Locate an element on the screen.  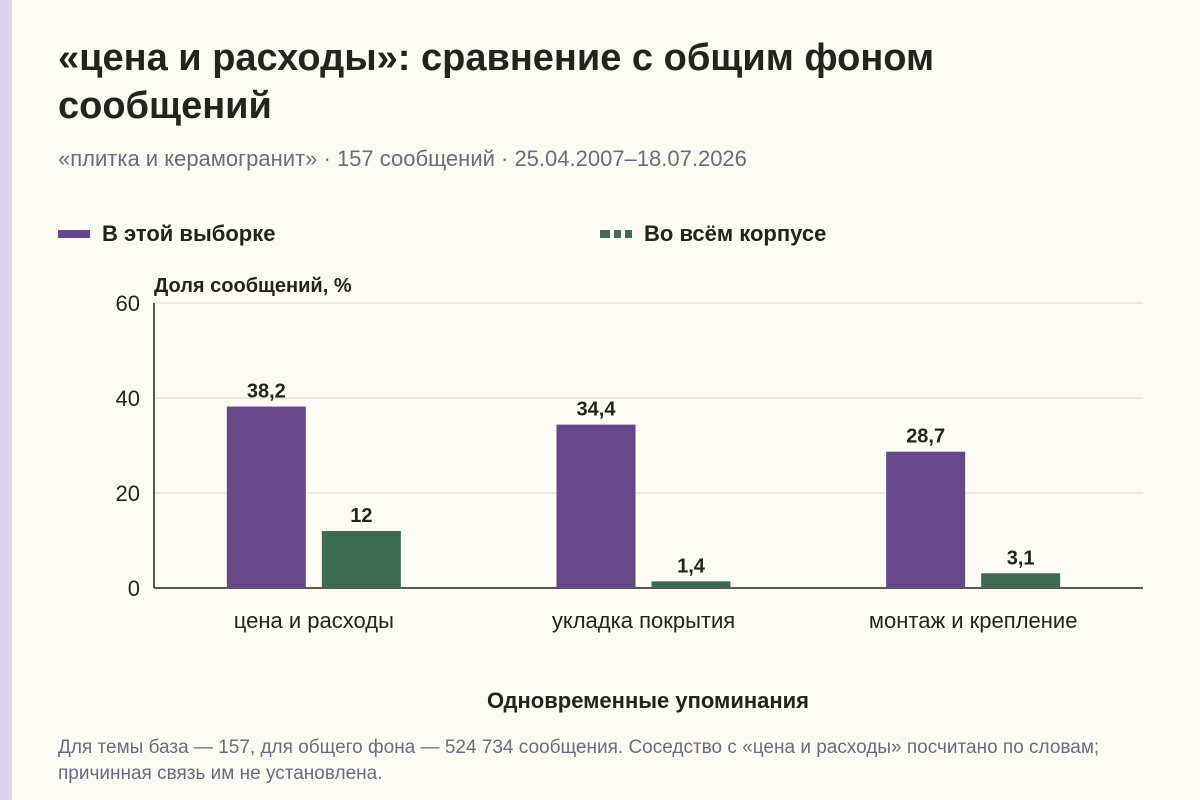
legend-swatch-sample is located at coordinates (74, 234).